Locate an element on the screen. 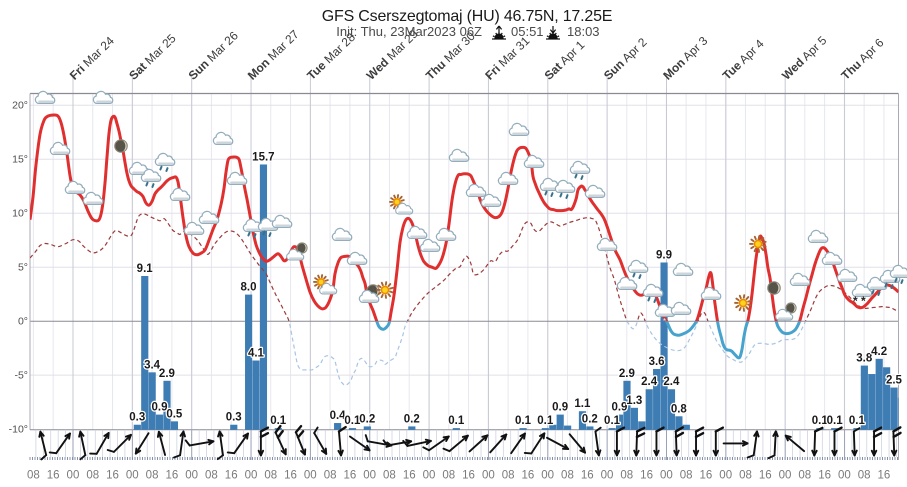 This screenshot has height=487, width=907. svg-text: 15.7 is located at coordinates (263, 157).